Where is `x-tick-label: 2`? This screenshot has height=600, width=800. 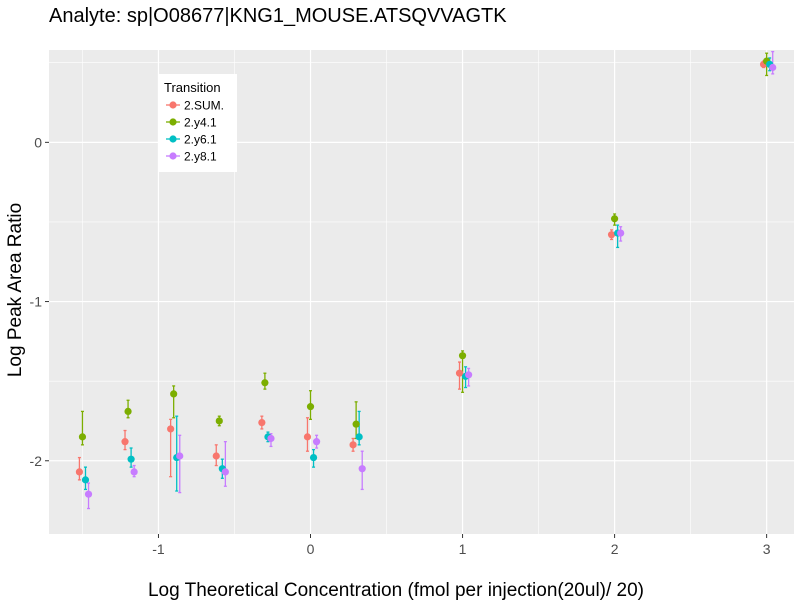
x-tick-label: 2 is located at coordinates (615, 549).